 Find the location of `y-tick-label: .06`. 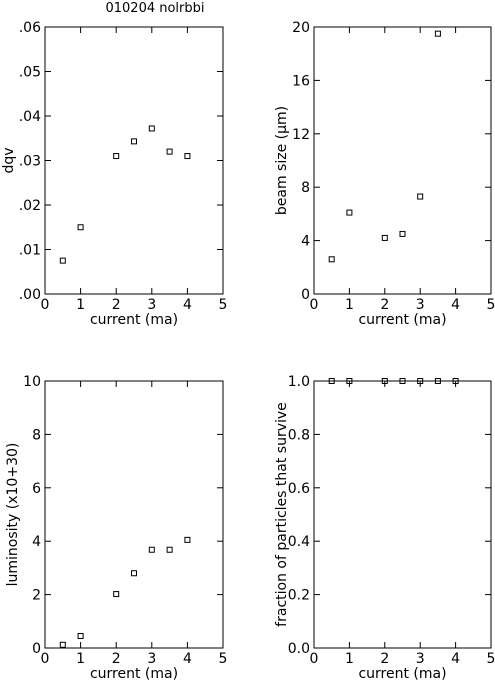

y-tick-label: .06 is located at coordinates (30, 28).